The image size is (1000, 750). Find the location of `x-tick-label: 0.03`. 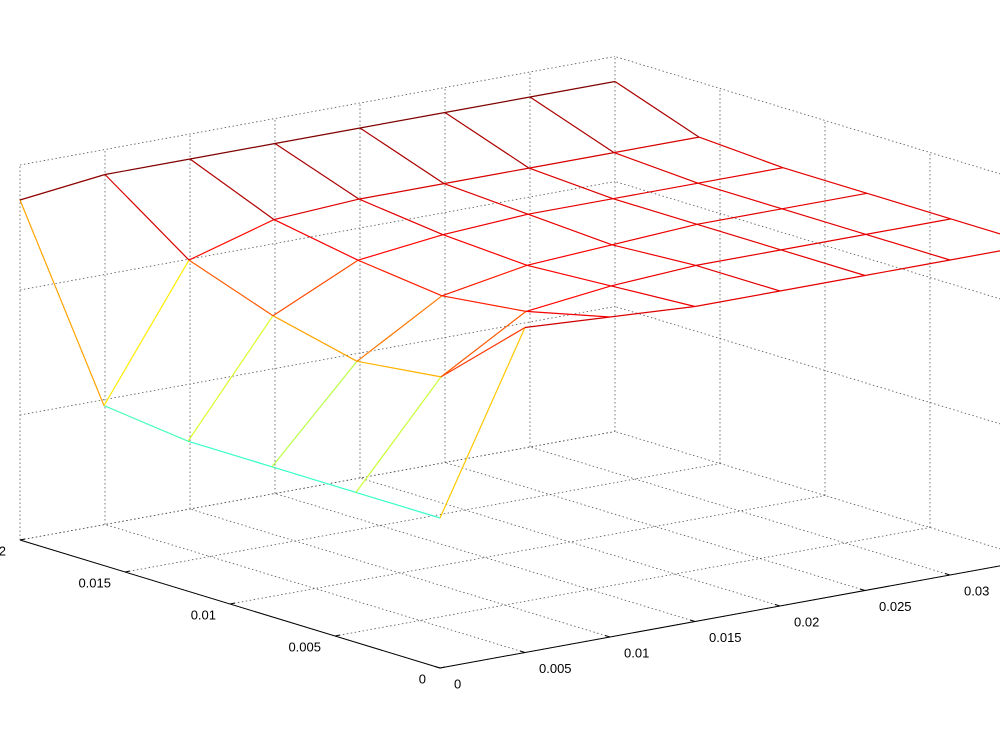

x-tick-label: 0.03 is located at coordinates (976, 590).